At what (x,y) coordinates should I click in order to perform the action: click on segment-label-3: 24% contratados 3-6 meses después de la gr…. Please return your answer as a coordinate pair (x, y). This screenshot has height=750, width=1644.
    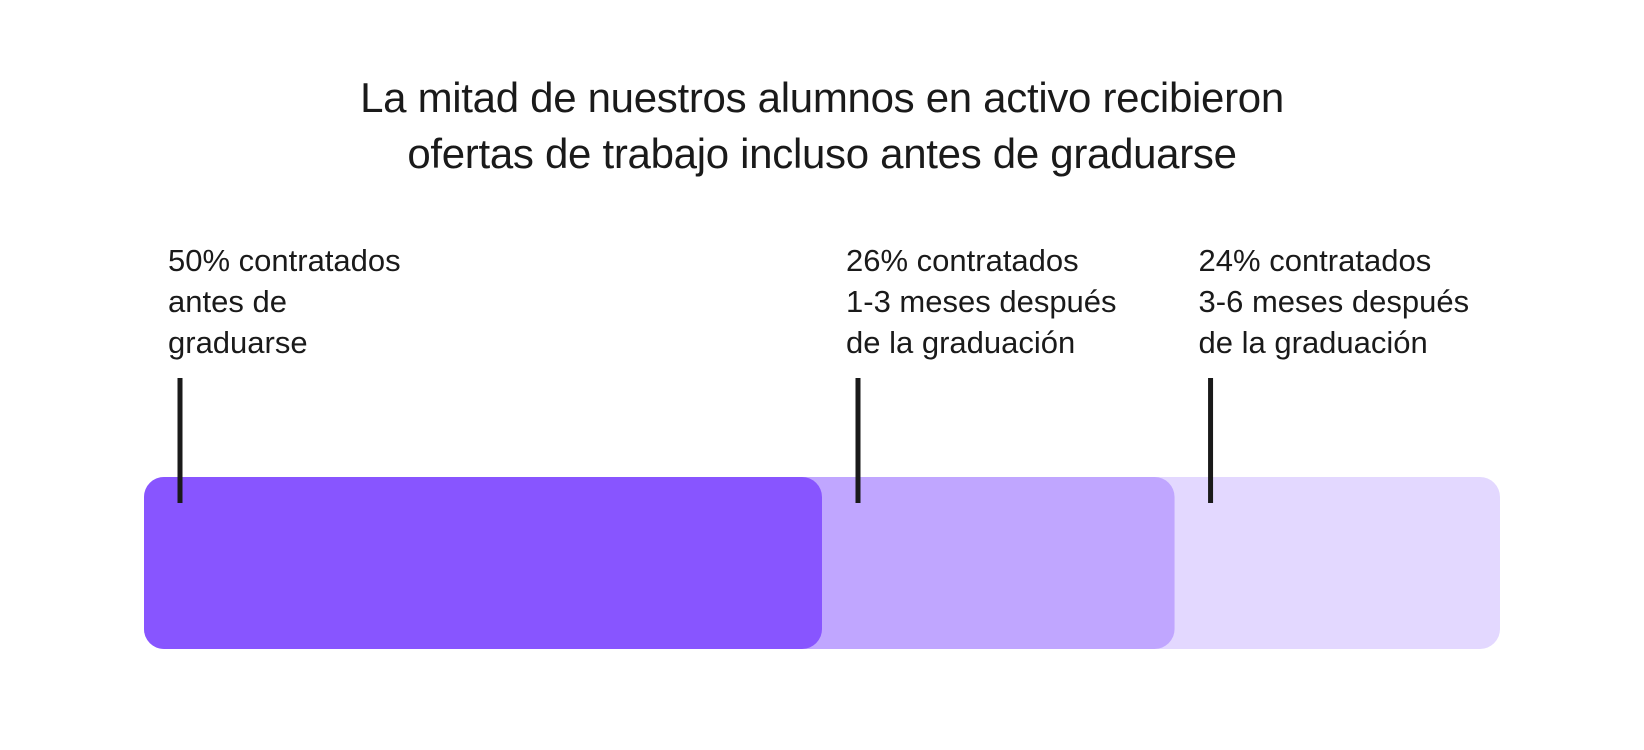
    Looking at the image, I should click on (1334, 301).